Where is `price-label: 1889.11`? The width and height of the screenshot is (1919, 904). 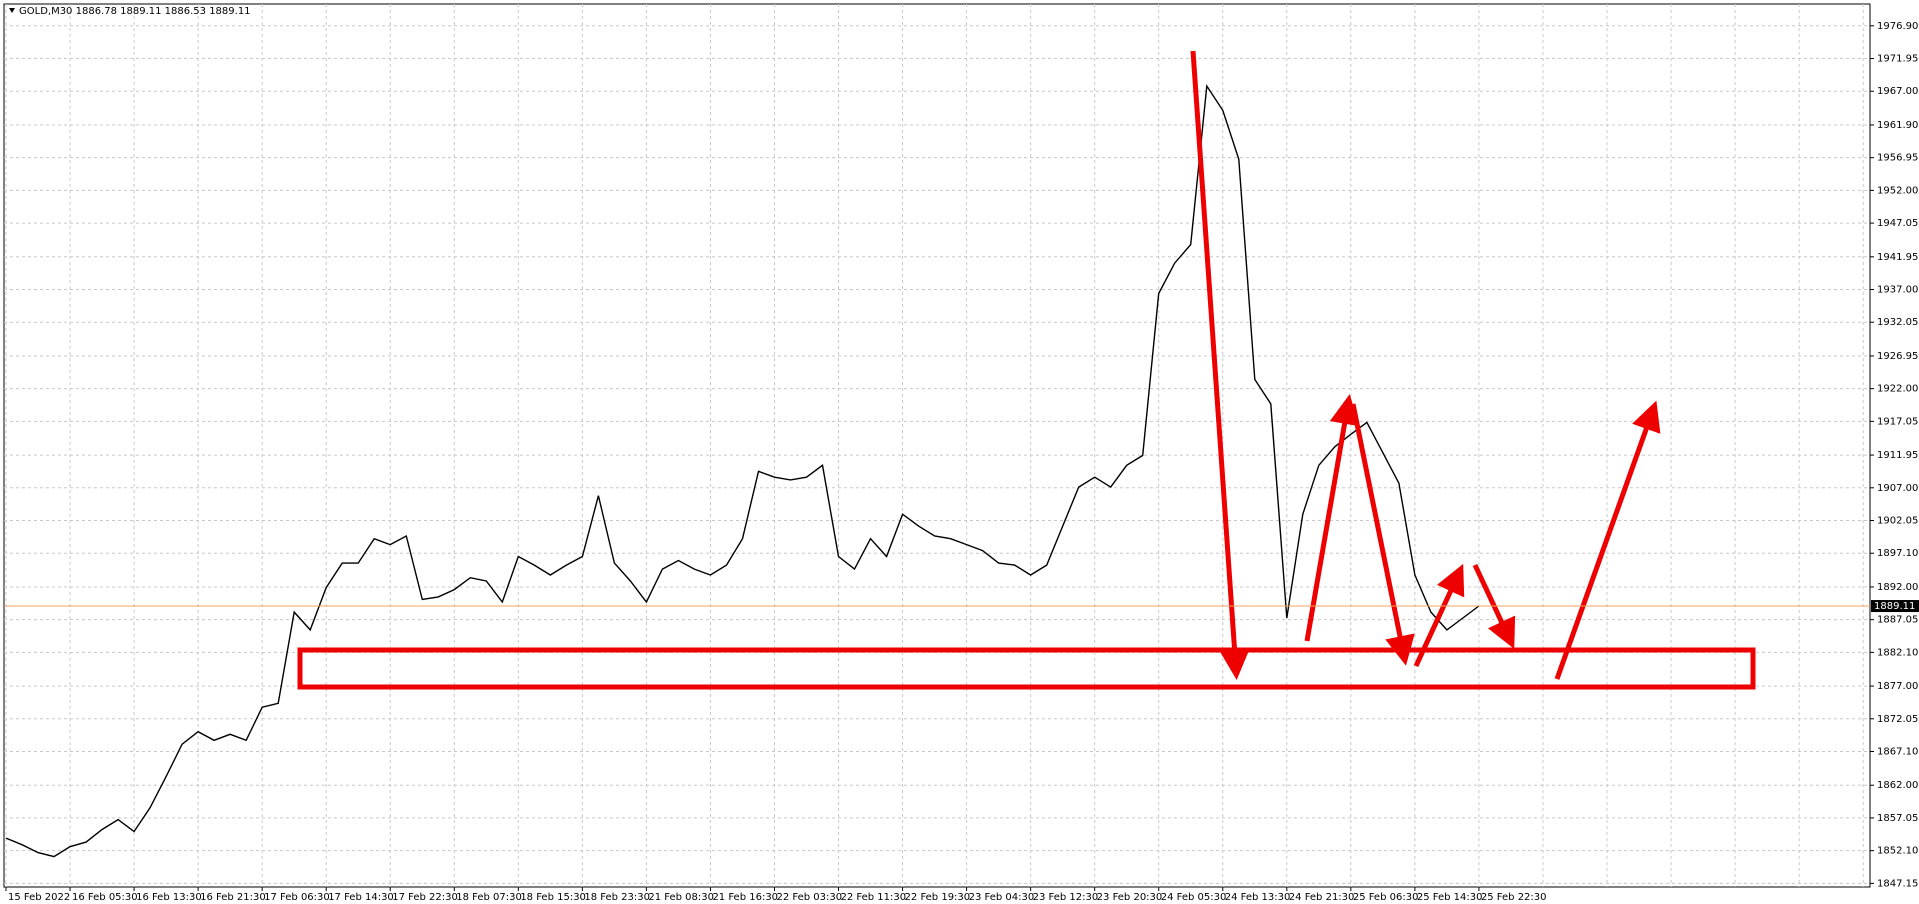
price-label: 1889.11 is located at coordinates (1894, 606).